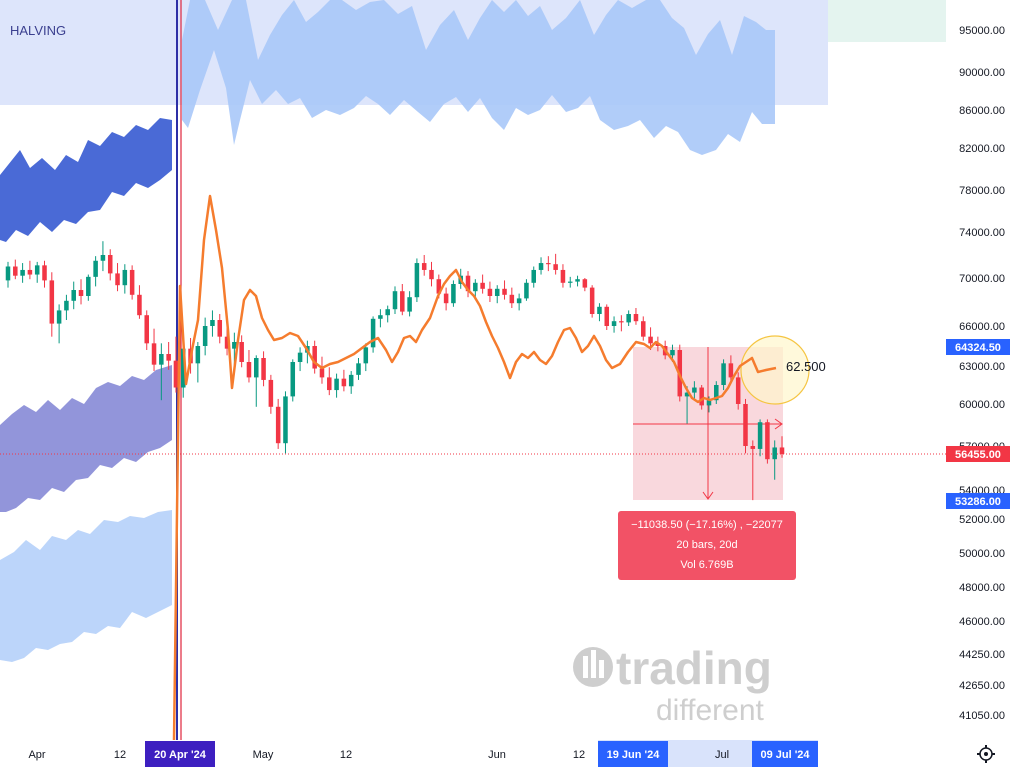 The image size is (1011, 767). What do you see at coordinates (785, 755) in the screenshot?
I see `svg-text: 09 Jul '24` at bounding box center [785, 755].